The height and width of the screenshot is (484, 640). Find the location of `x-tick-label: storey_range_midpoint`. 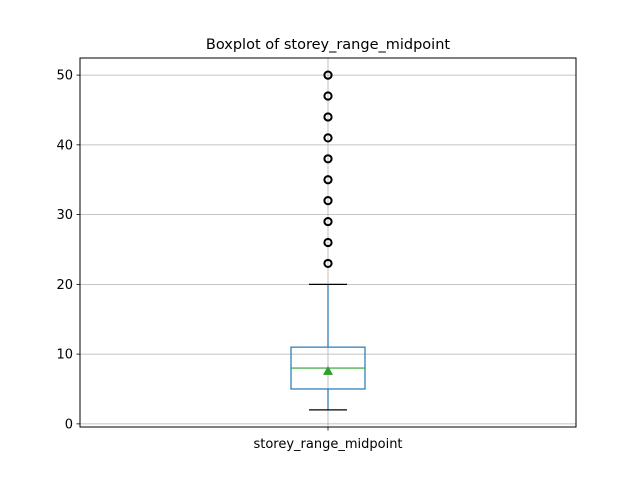

x-tick-label: storey_range_midpoint is located at coordinates (327, 444).